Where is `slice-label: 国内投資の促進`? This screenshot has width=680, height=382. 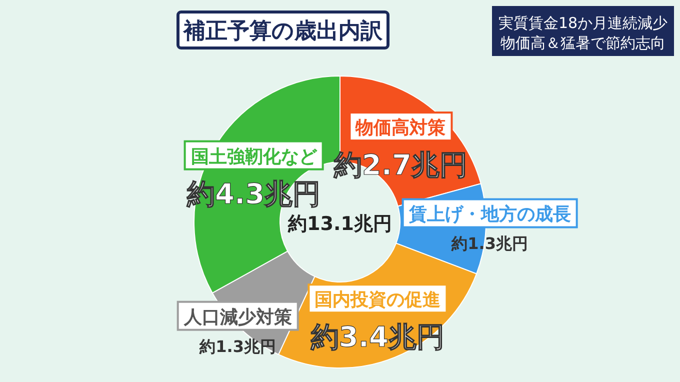 slice-label: 国内投資の促進 is located at coordinates (377, 300).